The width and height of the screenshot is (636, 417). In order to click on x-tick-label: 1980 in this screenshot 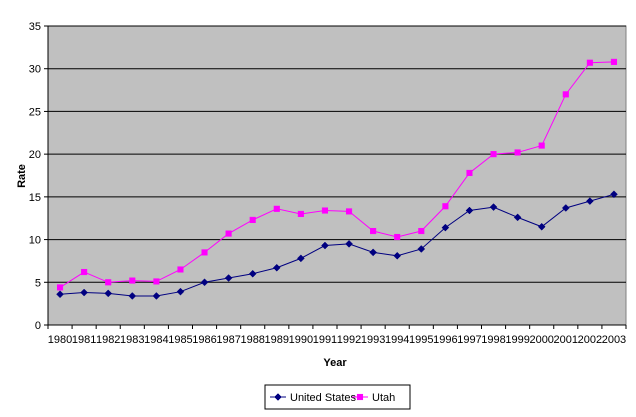, I will do `click(60, 340)`.